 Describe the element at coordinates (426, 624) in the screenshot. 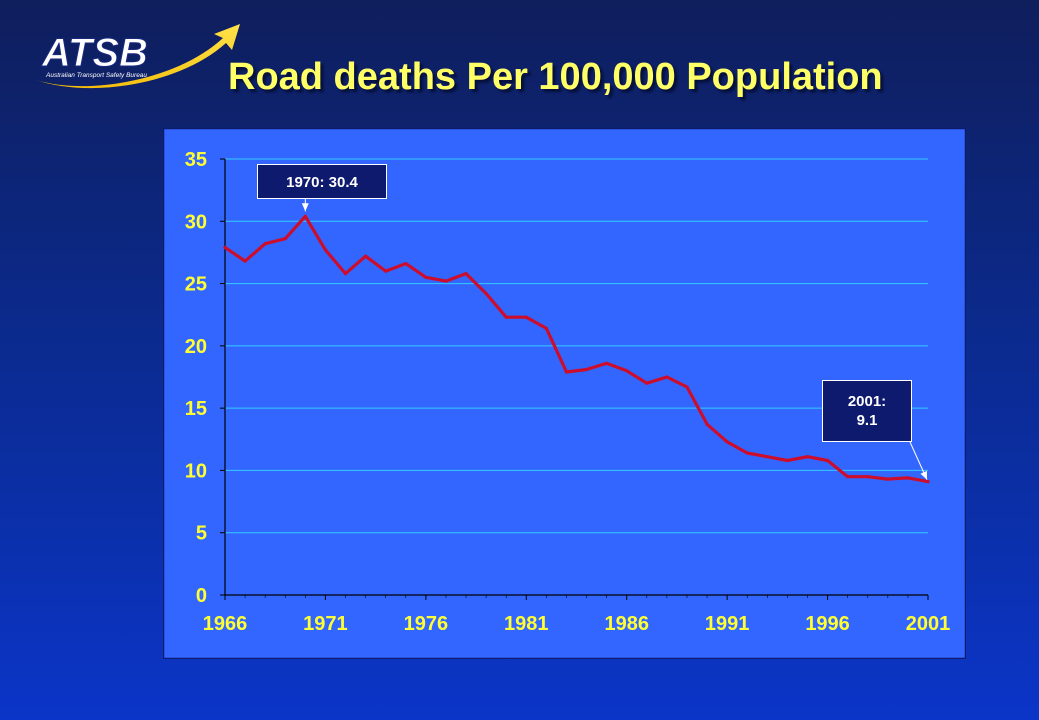

I see `x-tick-label-1976: 1976` at that location.